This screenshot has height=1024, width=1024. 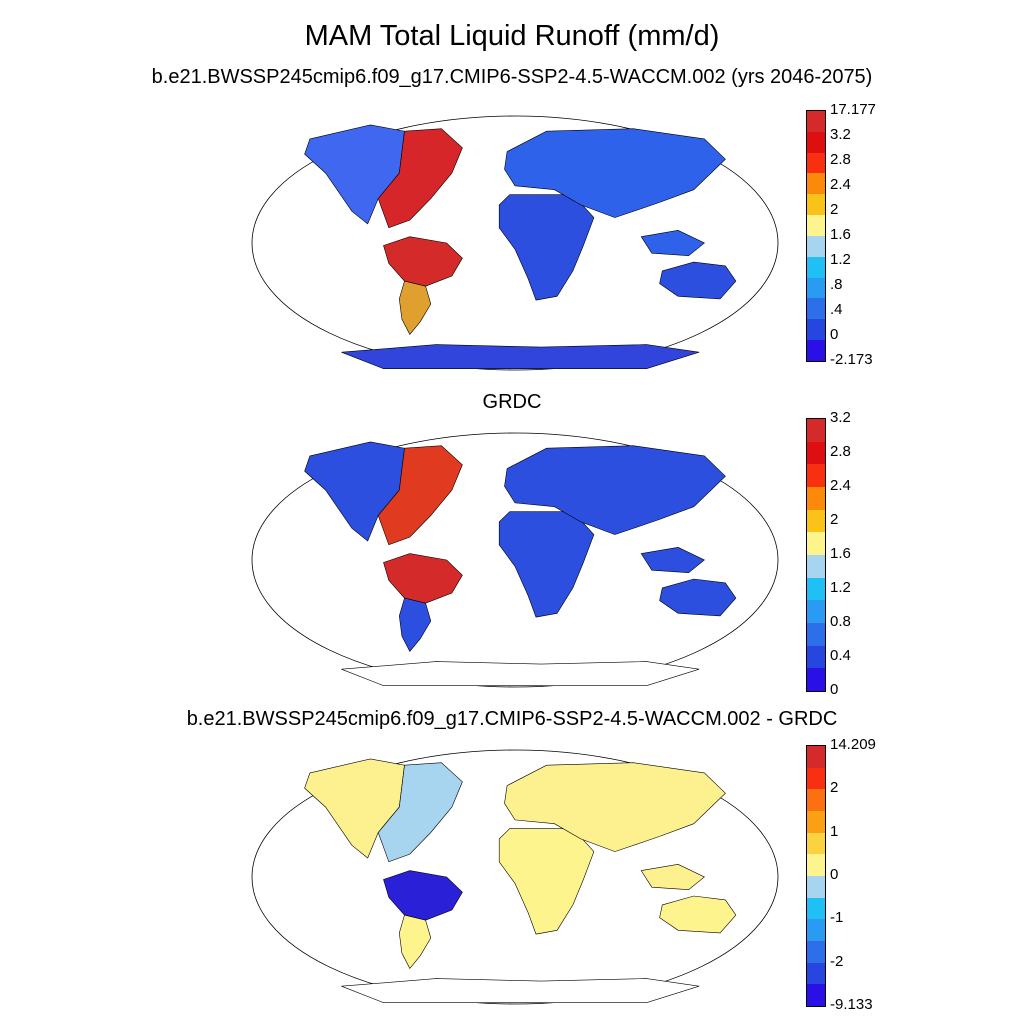 I want to click on colorbar-1-label: -2.173, so click(x=851, y=359).